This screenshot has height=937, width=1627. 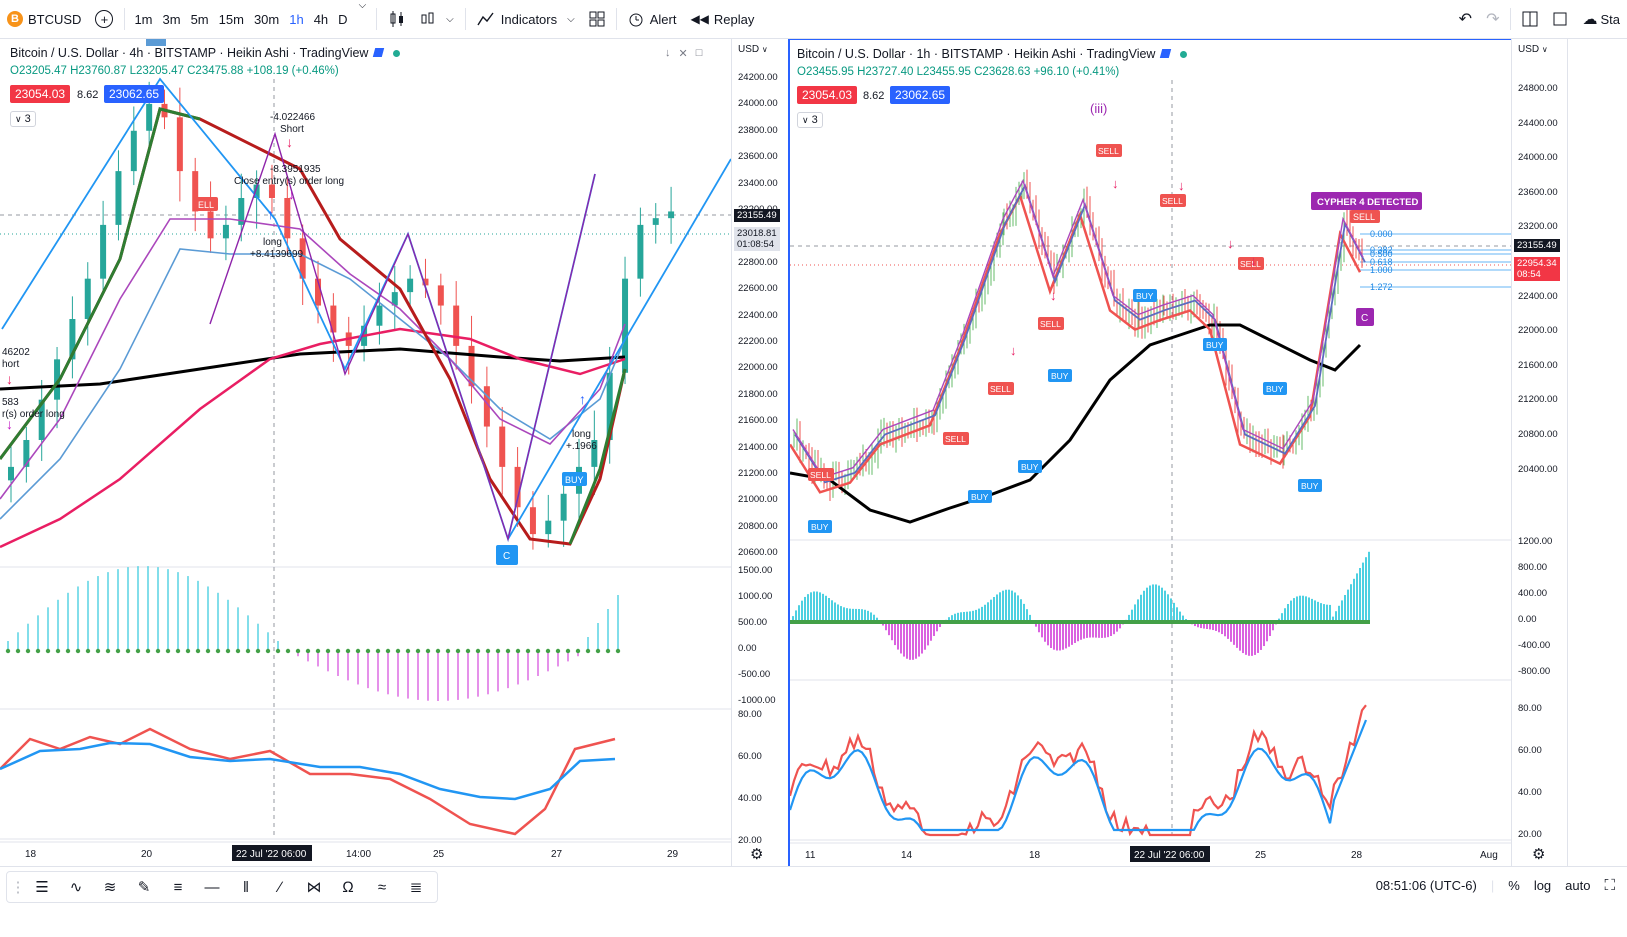 I want to click on timeframe-3m: 3m, so click(x=171, y=19).